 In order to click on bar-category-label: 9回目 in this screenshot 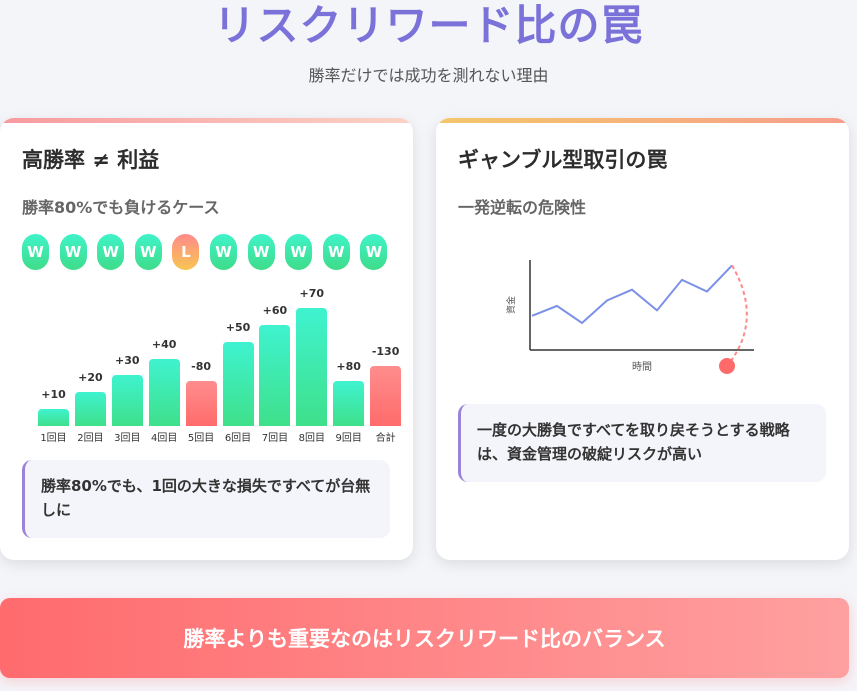, I will do `click(348, 438)`.